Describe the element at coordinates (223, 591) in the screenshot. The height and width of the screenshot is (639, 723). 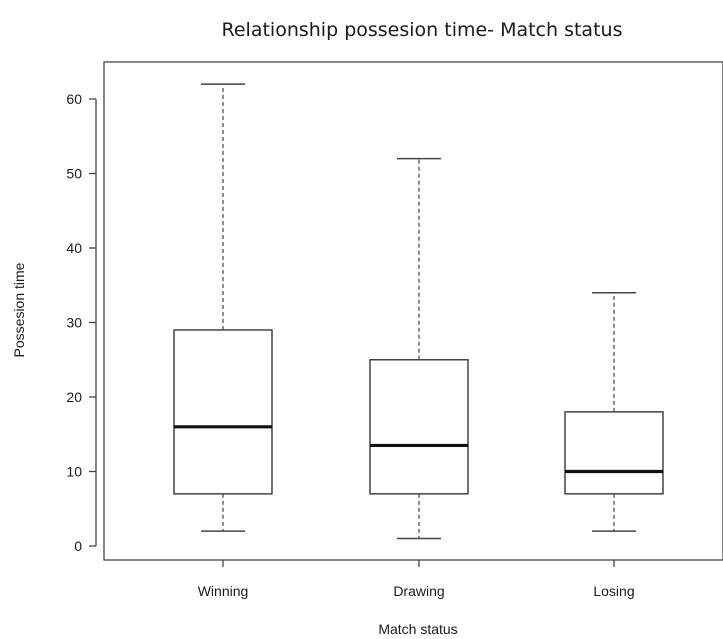
I see `x-tick-label: Winning` at that location.